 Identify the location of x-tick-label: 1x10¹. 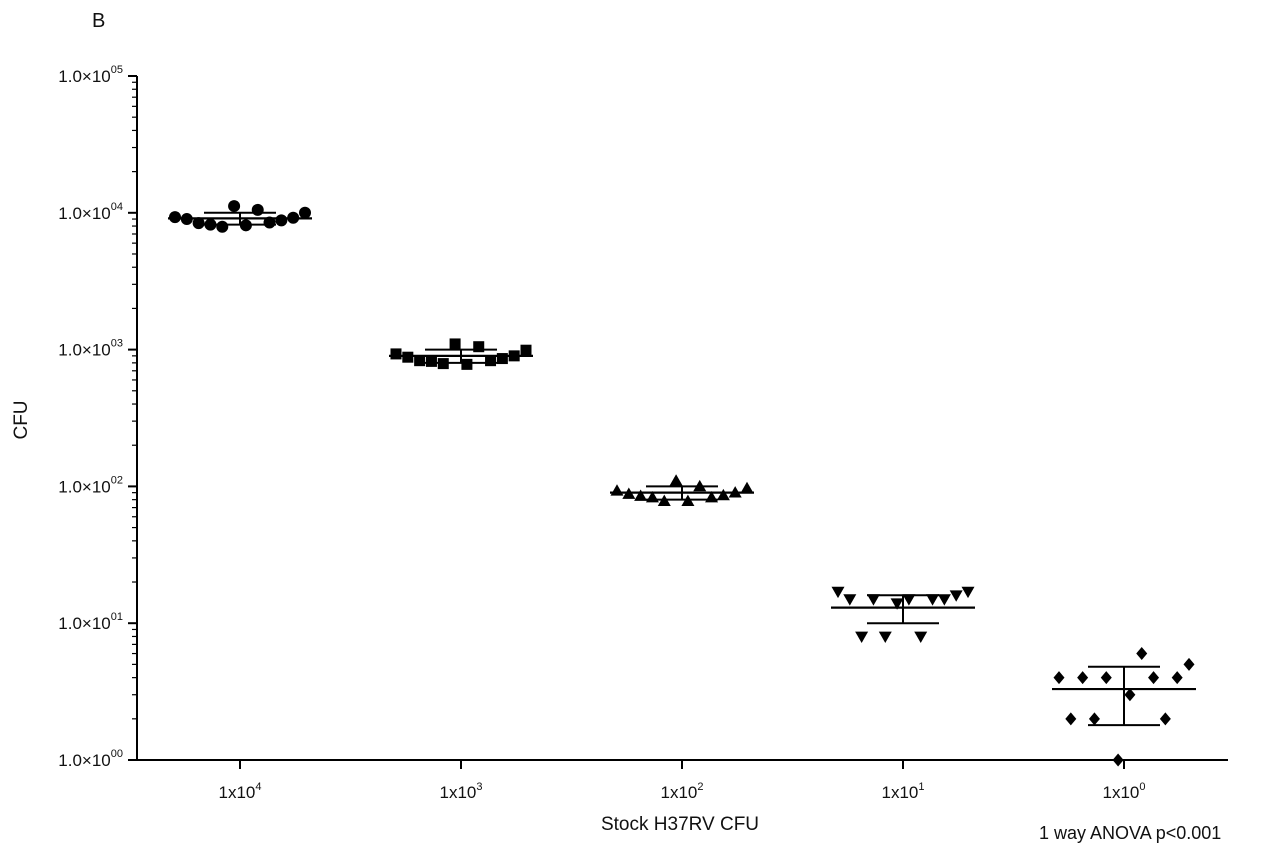
(903, 791).